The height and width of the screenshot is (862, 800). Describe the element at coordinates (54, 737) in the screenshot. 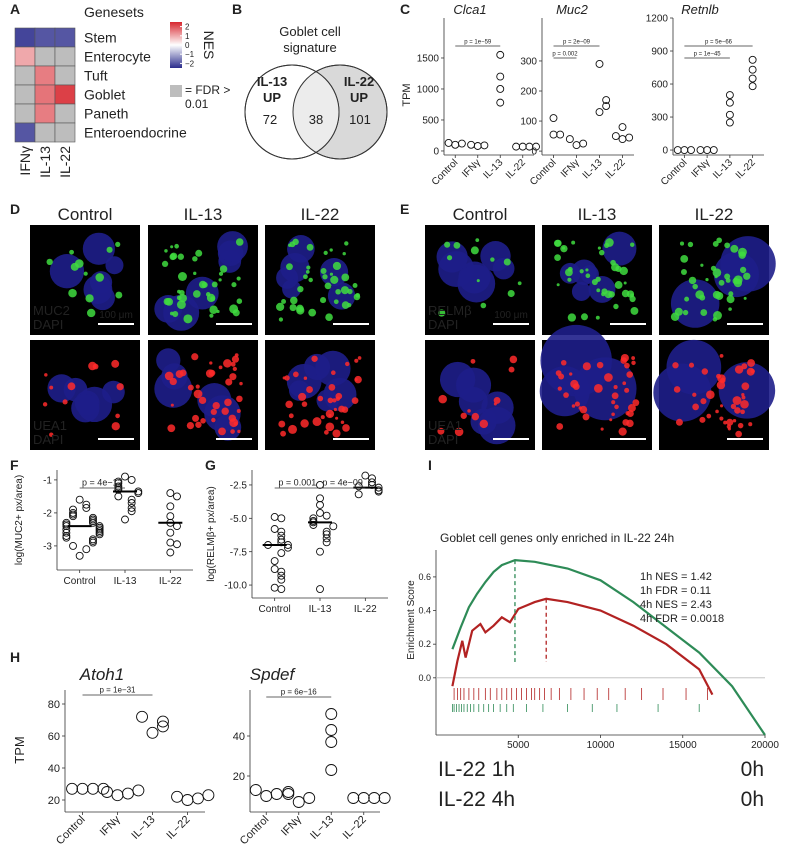

I see `y-tick-label: 60` at that location.